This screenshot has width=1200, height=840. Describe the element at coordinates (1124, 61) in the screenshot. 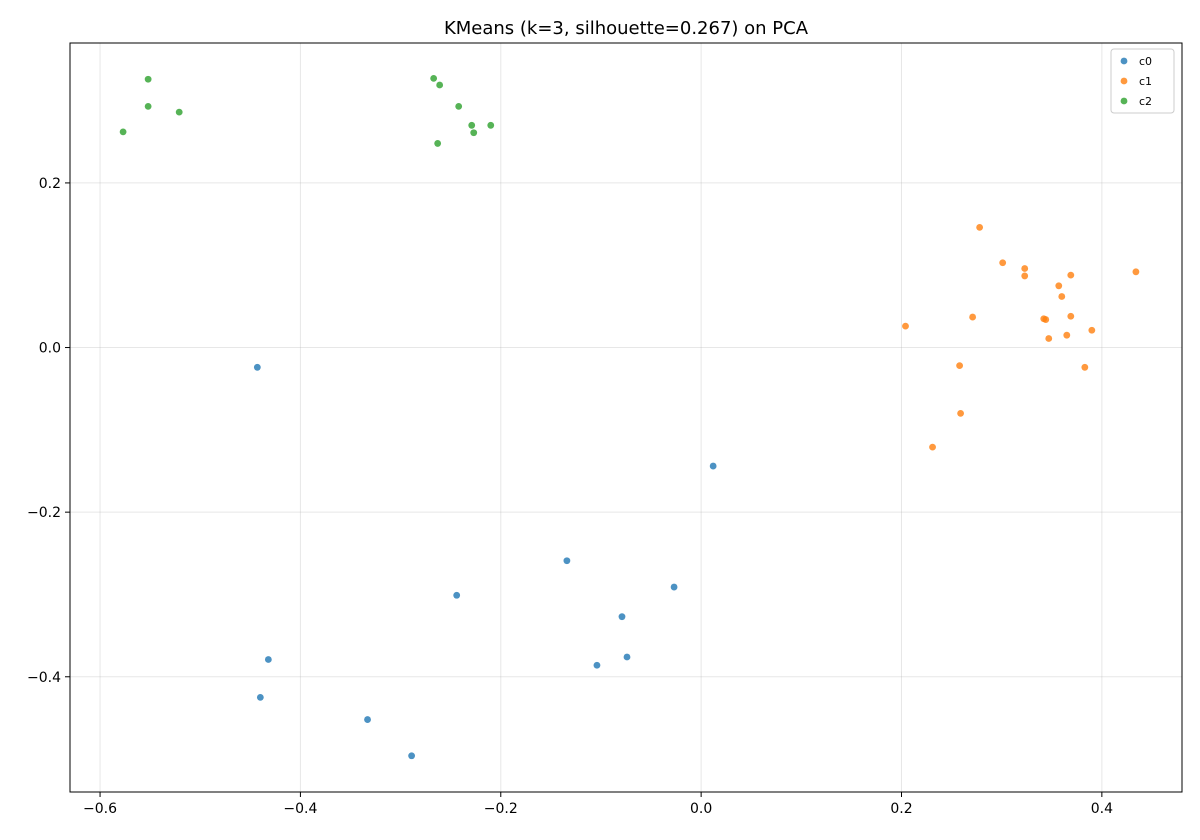

I see `legend-marker-c0` at that location.